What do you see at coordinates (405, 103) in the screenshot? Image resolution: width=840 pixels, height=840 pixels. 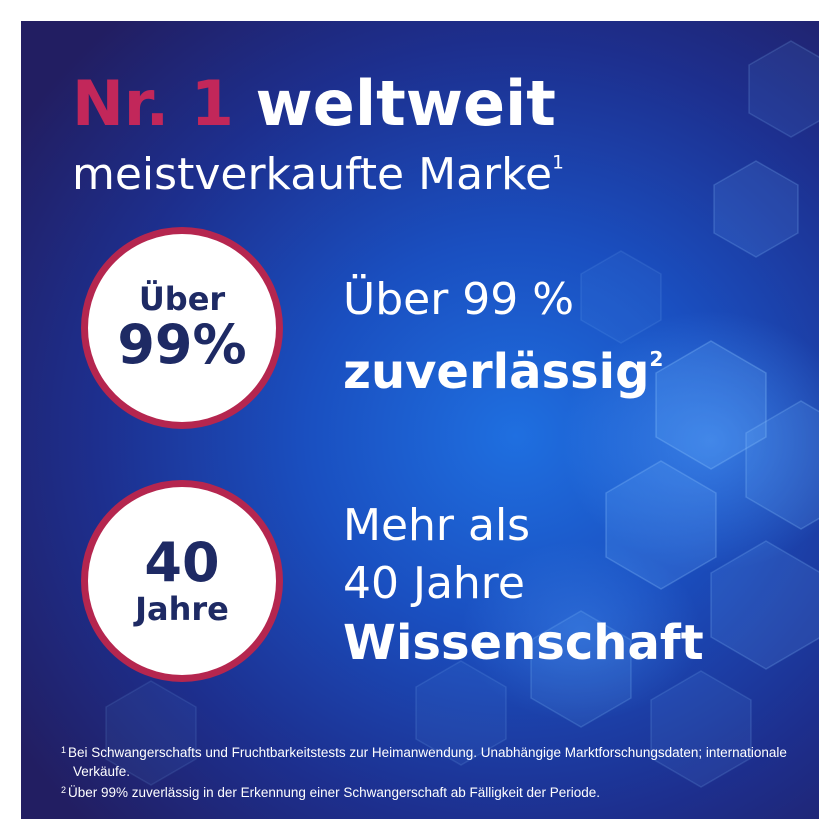 I see `headline-rest: weltweit` at bounding box center [405, 103].